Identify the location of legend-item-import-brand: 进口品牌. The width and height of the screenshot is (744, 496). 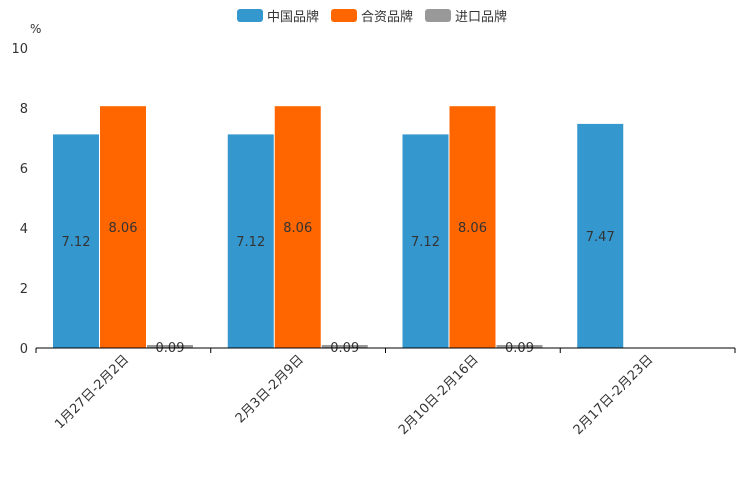
(466, 15).